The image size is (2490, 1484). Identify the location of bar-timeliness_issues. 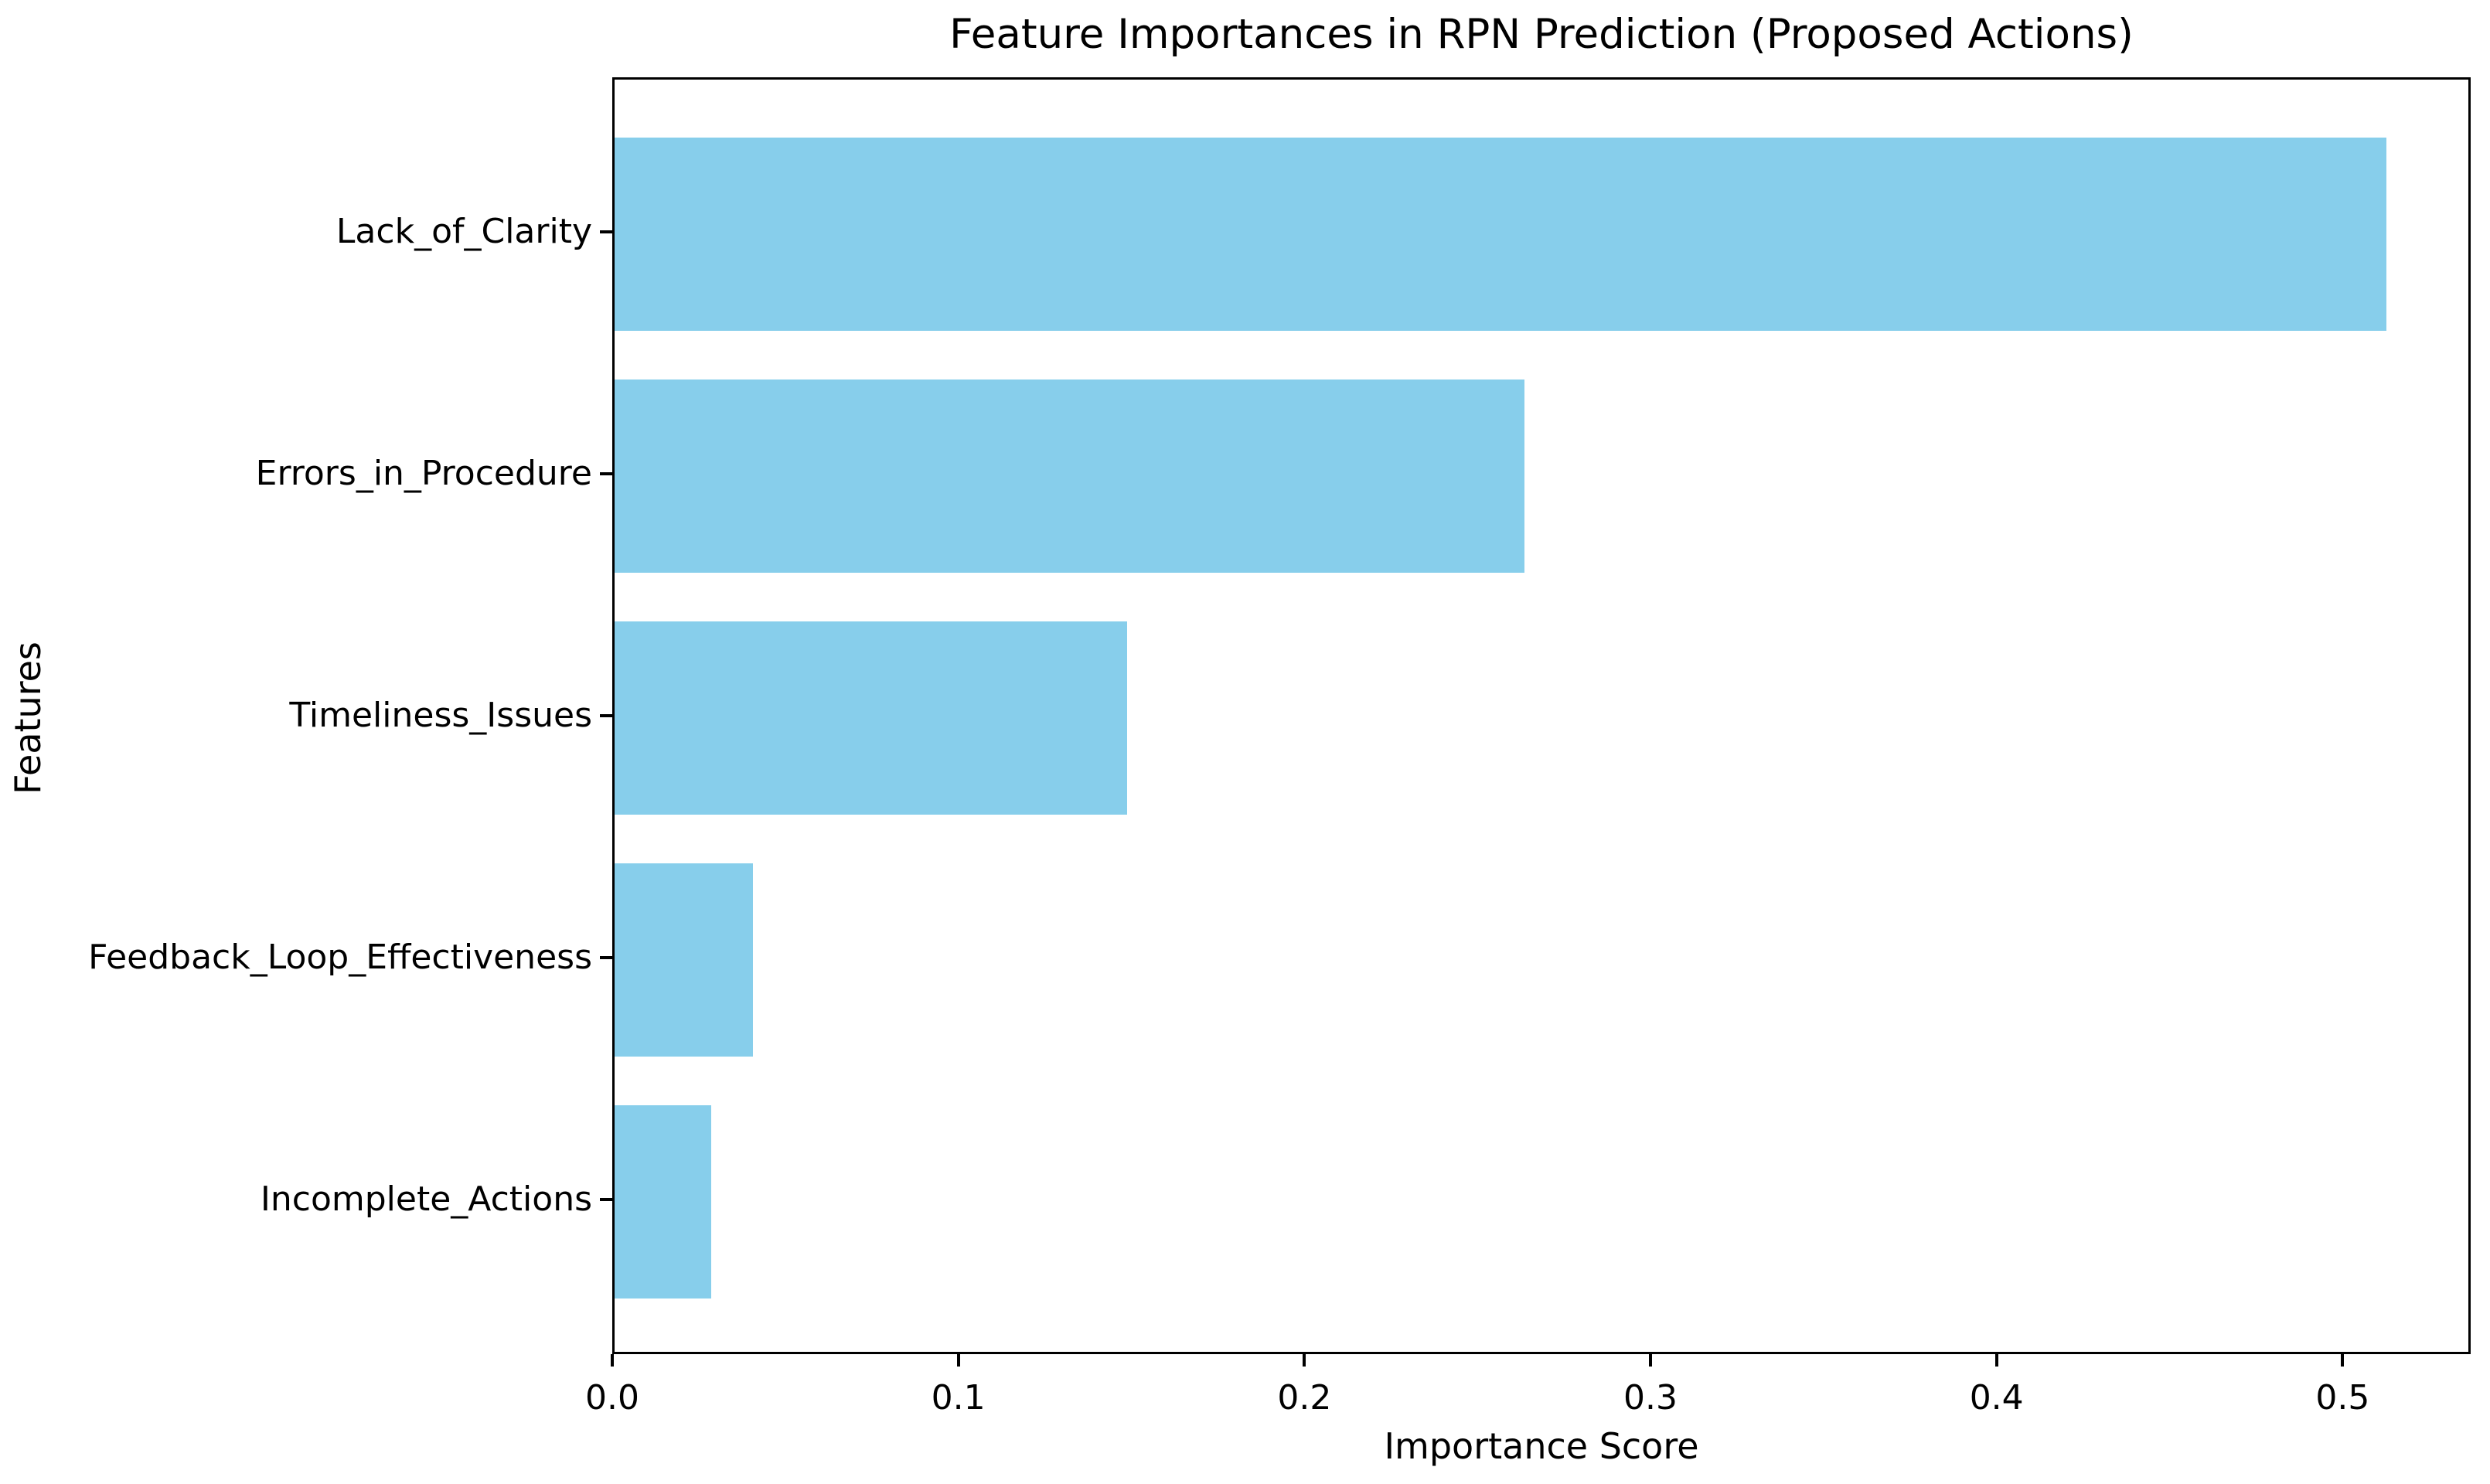
(871, 718).